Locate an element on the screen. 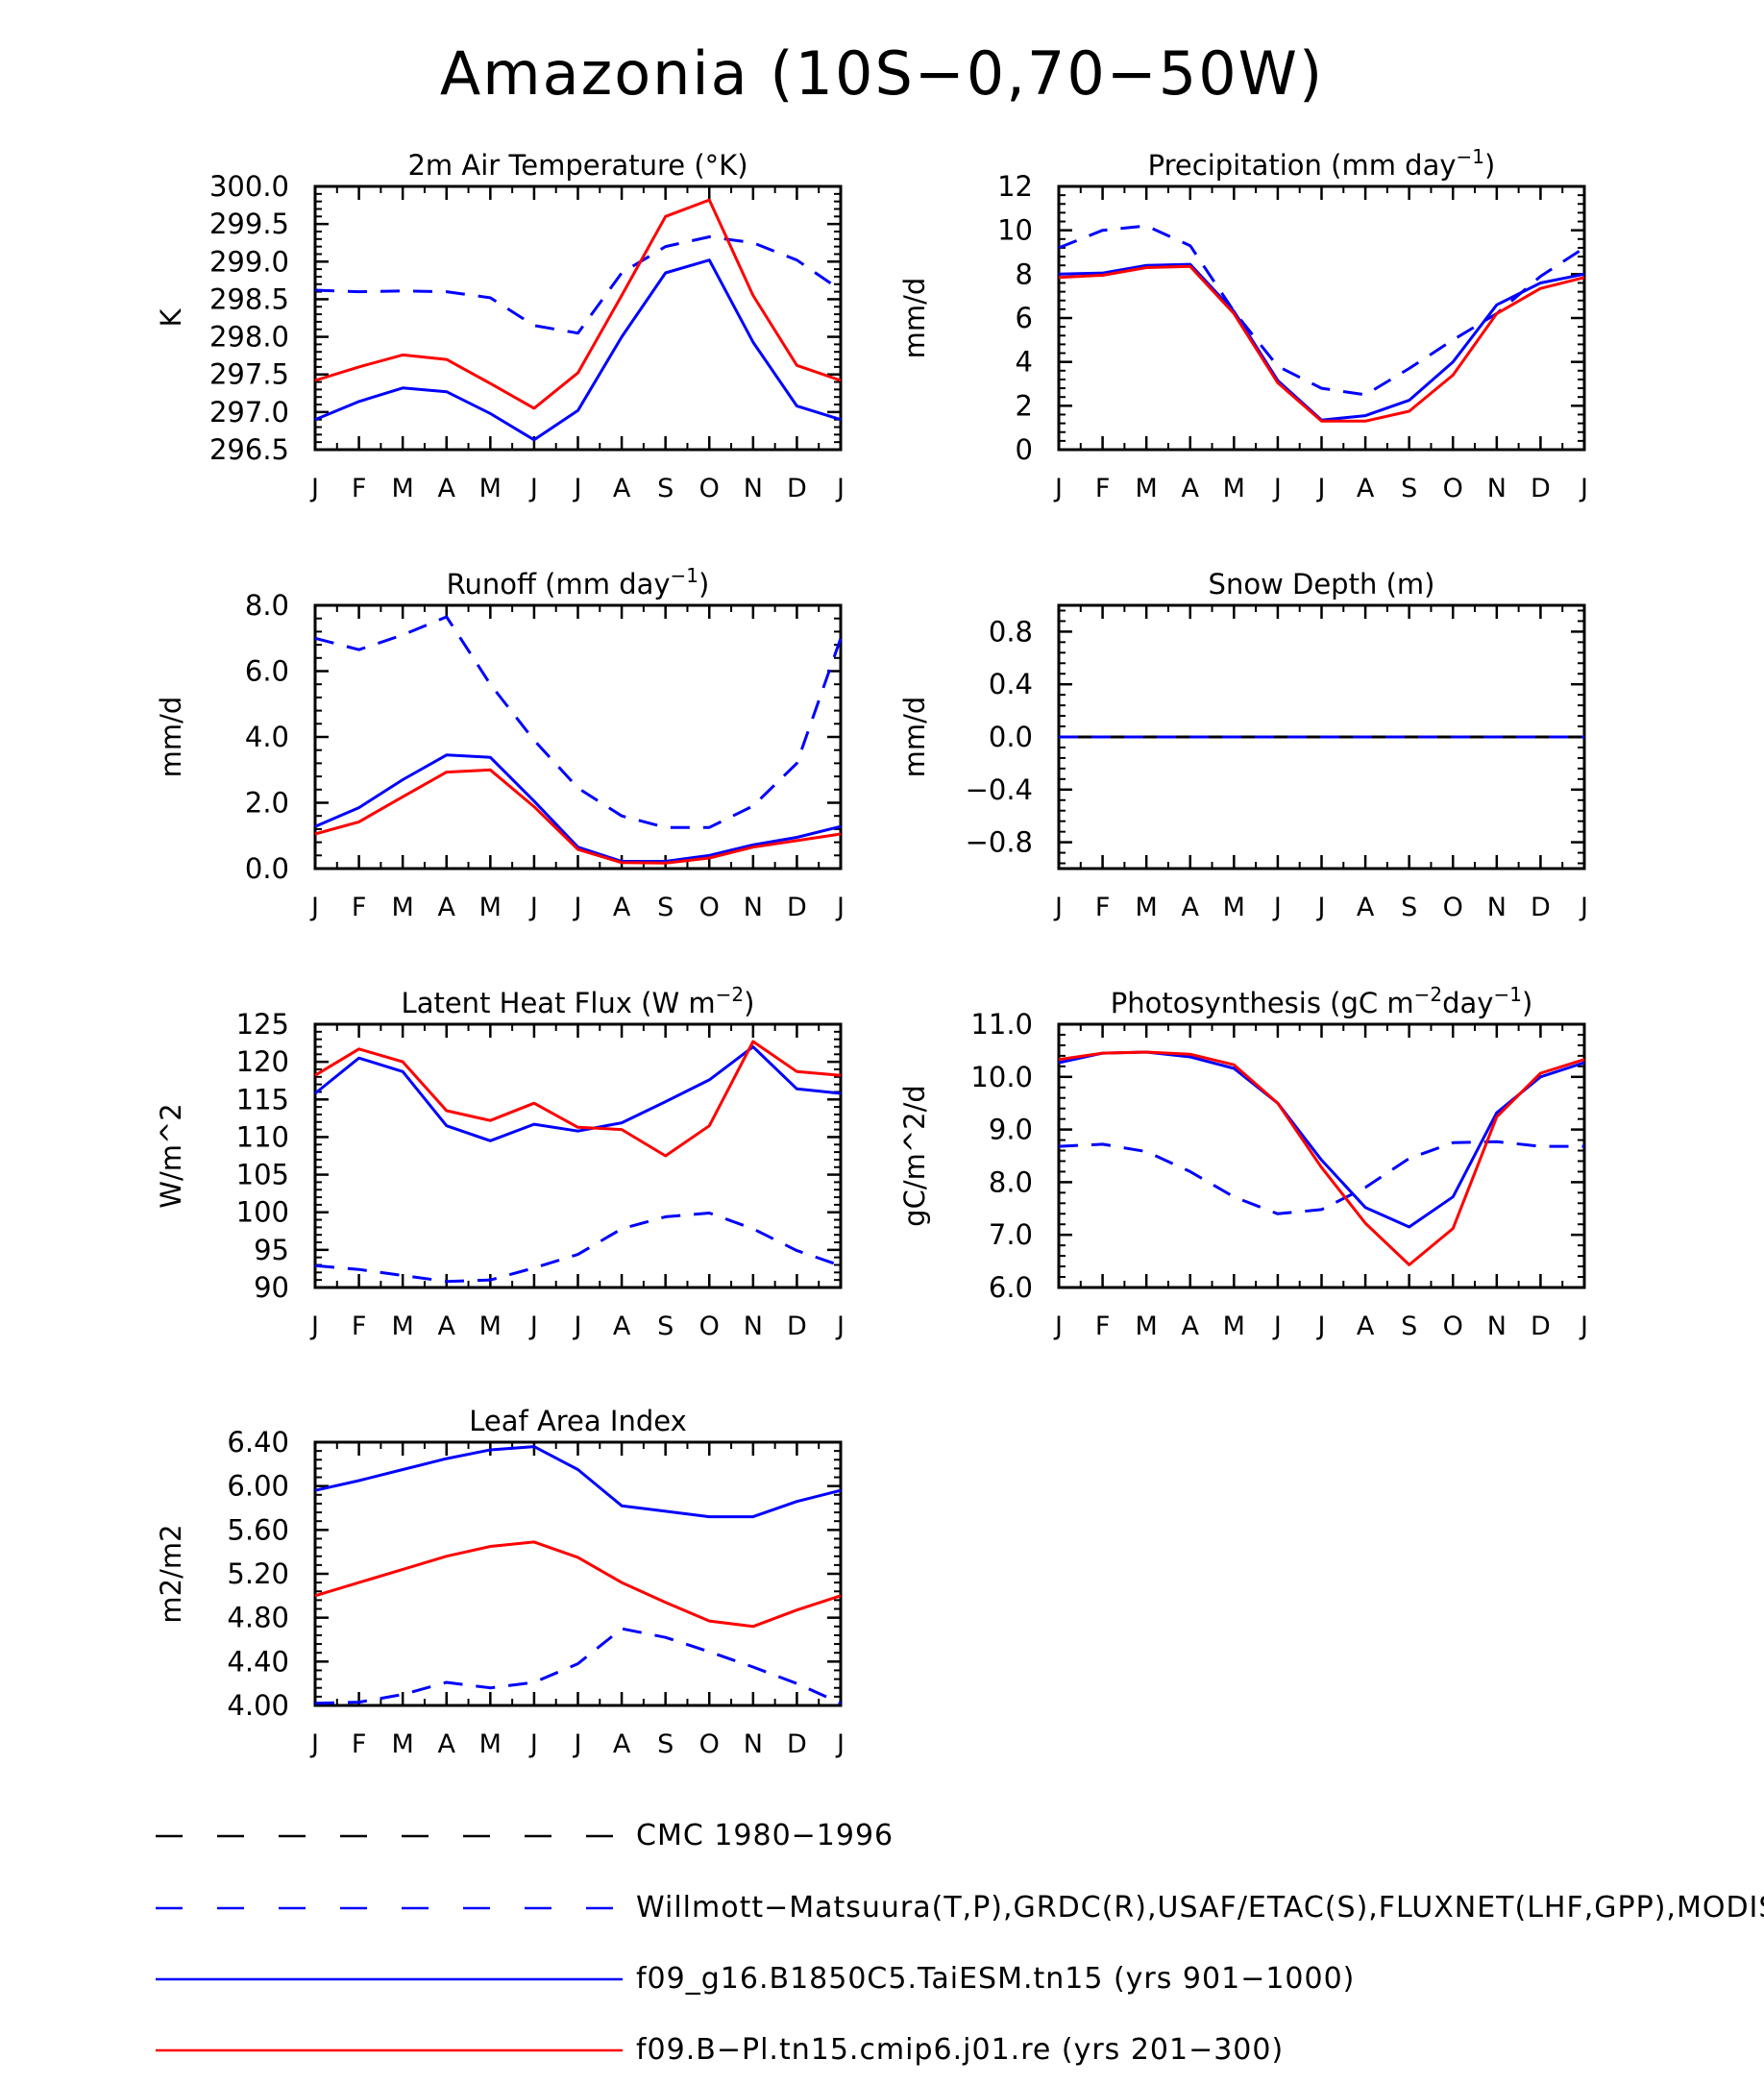 The width and height of the screenshot is (1764, 2084). panel-title: Snow Depth (m) is located at coordinates (1322, 584).